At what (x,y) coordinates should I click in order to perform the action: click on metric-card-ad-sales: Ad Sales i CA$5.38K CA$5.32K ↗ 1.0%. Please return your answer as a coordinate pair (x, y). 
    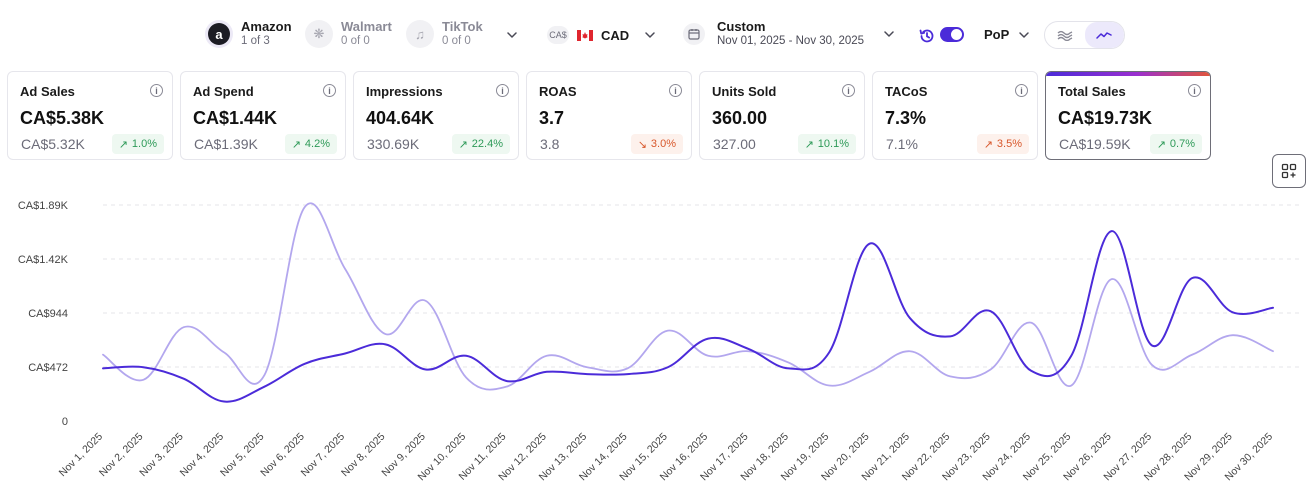
    Looking at the image, I should click on (90, 115).